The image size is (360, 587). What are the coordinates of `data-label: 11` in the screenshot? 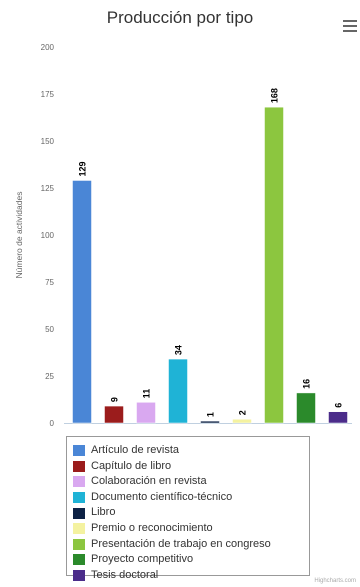 It's located at (147, 394).